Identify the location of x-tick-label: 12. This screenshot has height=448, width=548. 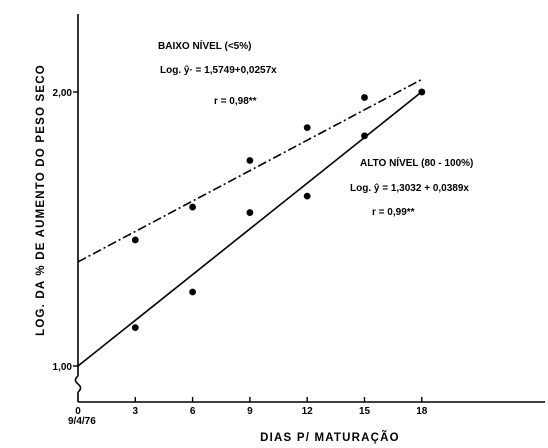
(308, 411).